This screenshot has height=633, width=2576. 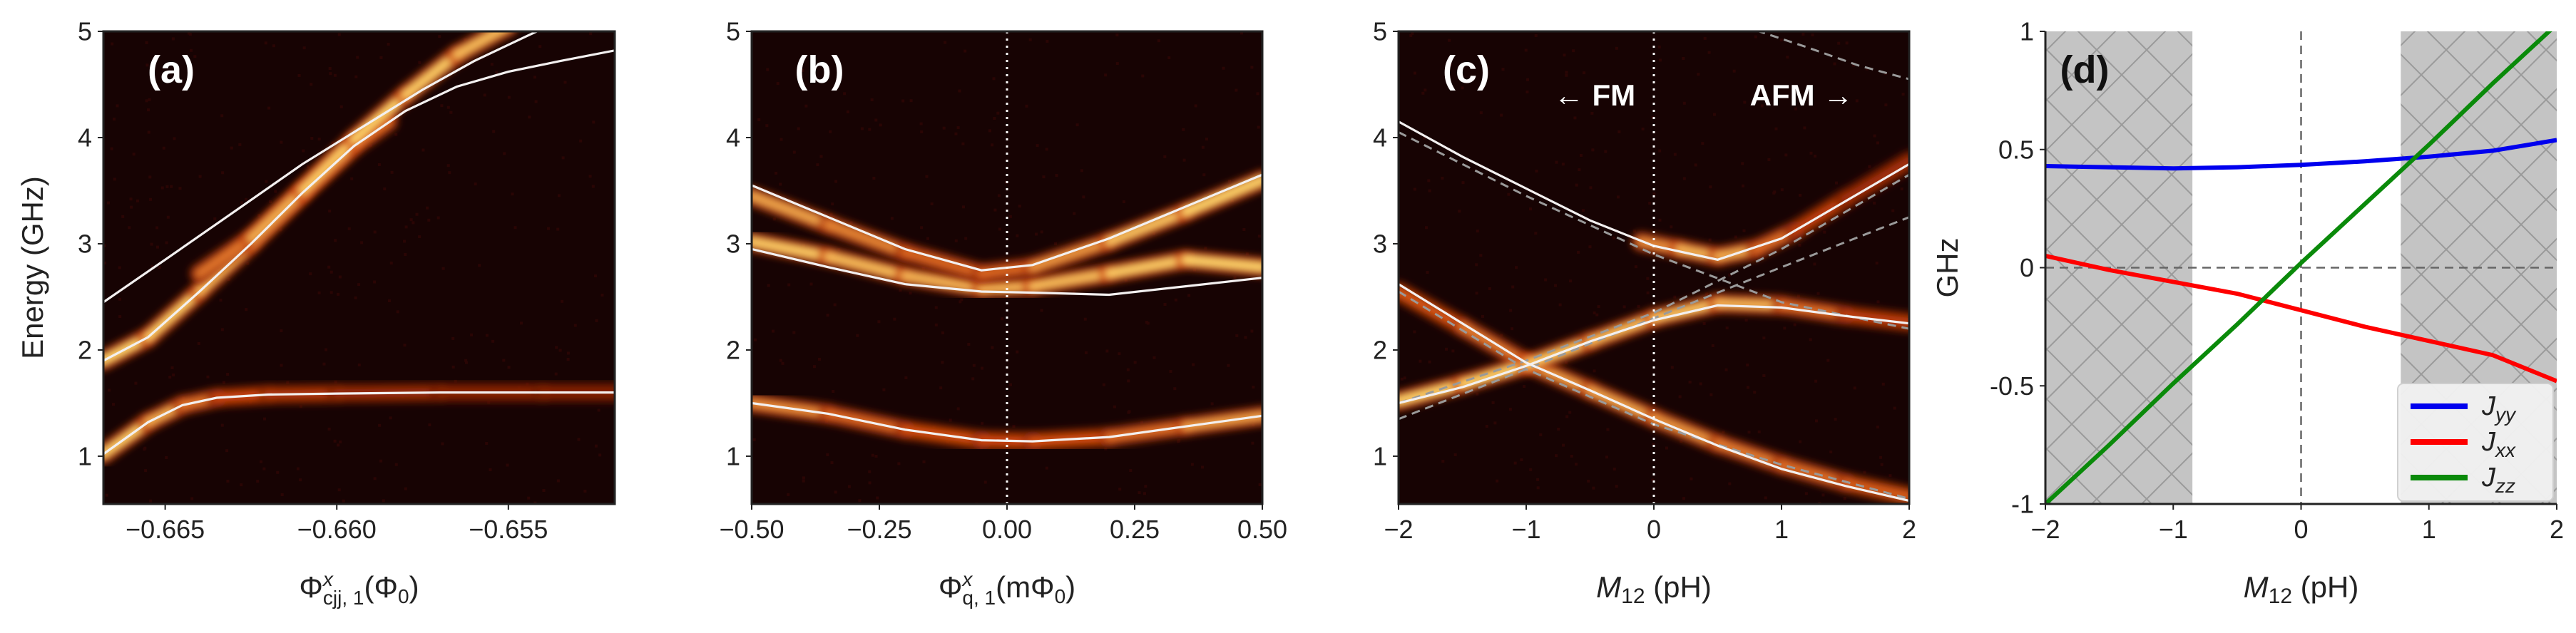 What do you see at coordinates (2027, 267) in the screenshot?
I see `y-tick-label: 0` at bounding box center [2027, 267].